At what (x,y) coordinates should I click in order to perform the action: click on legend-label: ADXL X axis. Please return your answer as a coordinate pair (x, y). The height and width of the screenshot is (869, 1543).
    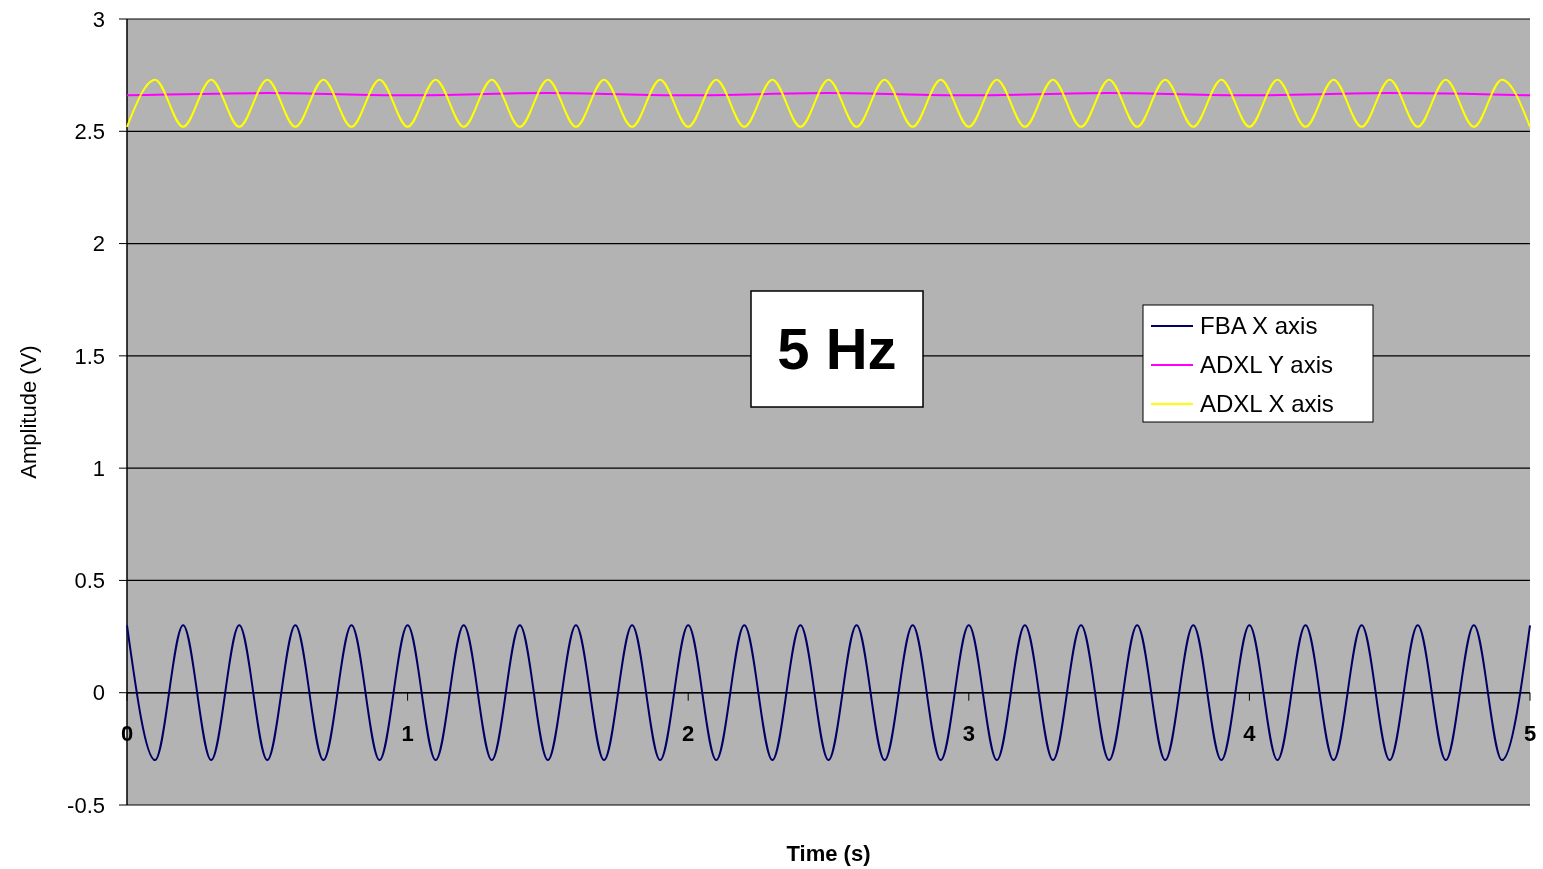
    Looking at the image, I should click on (1267, 404).